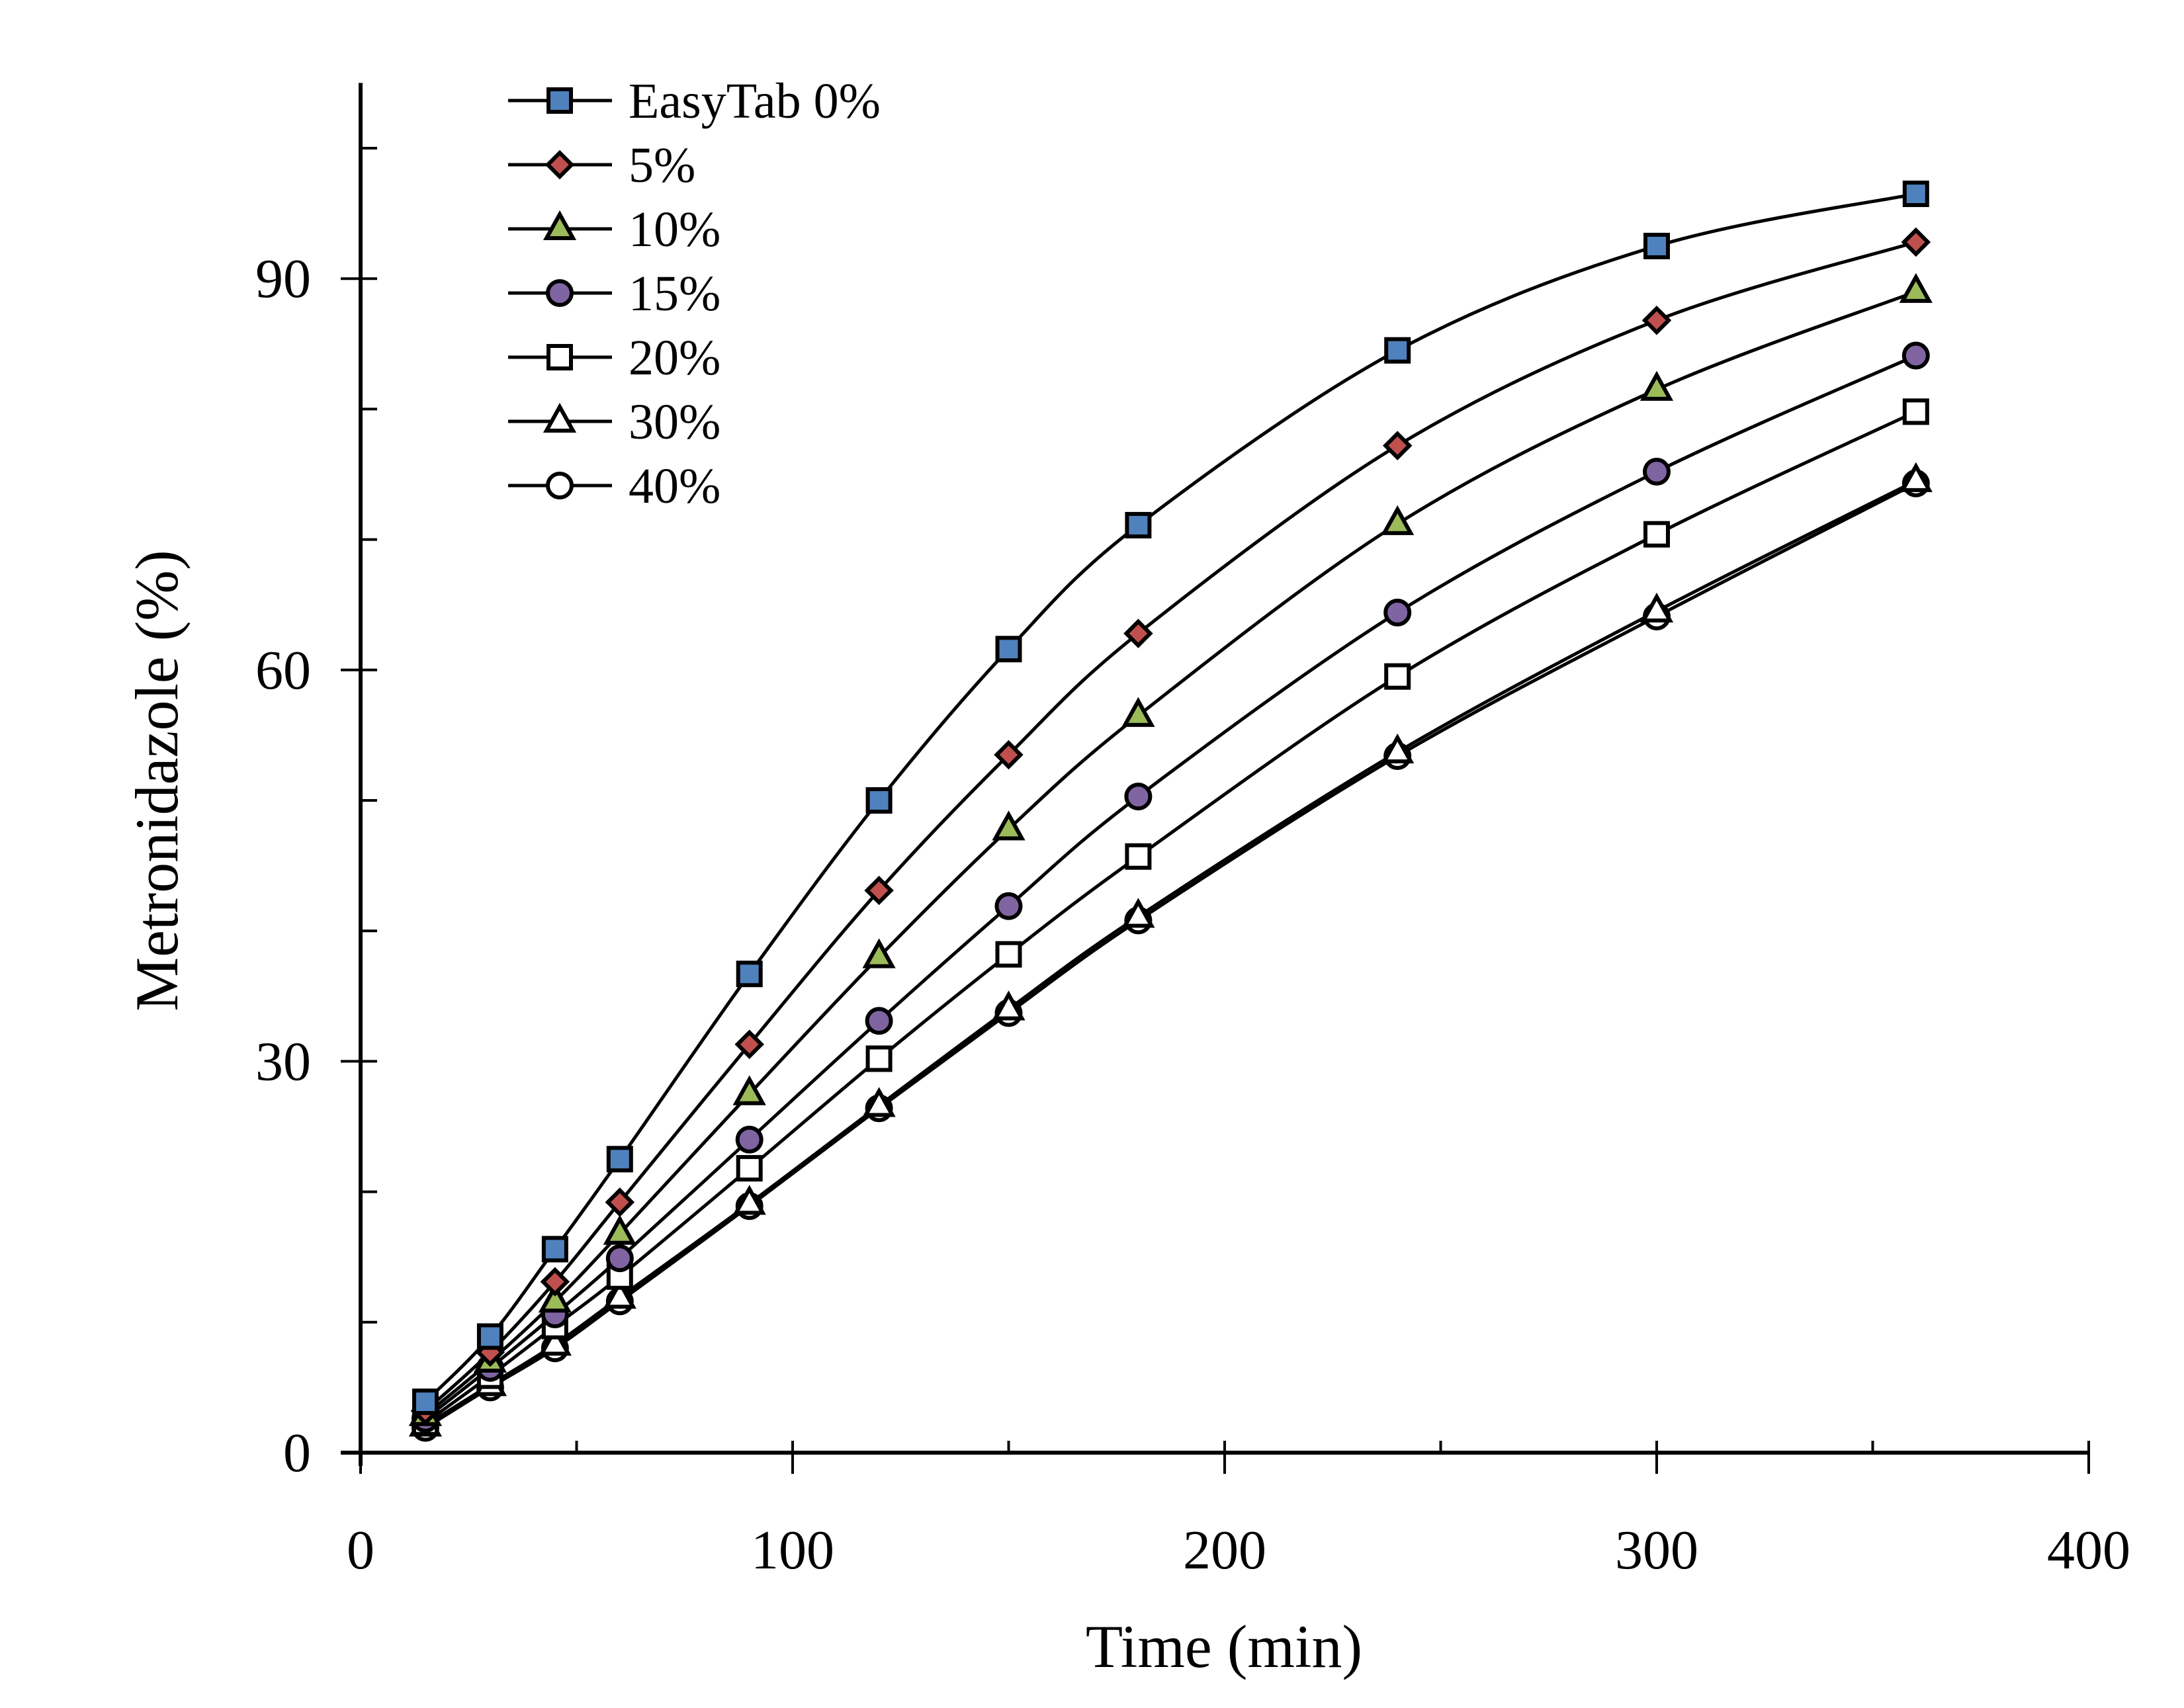 This screenshot has height=1708, width=2184. Describe the element at coordinates (614, 422) in the screenshot. I see `legend-item-30: 30%` at that location.